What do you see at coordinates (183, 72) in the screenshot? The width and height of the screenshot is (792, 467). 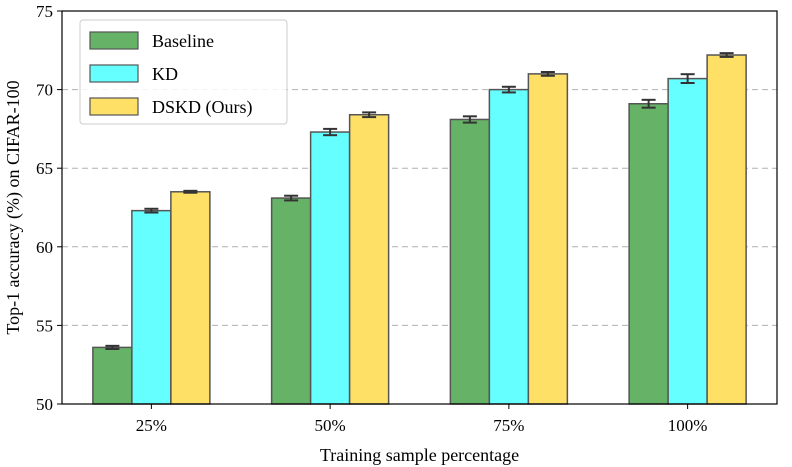 I see `legend: Baseline KD DSKD (Ours)` at bounding box center [183, 72].